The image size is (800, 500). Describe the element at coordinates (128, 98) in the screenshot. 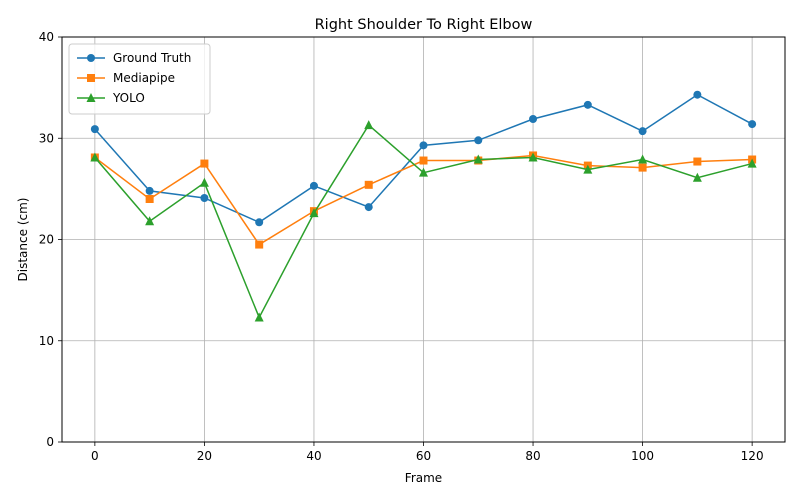

I see `legend-label-yolo: YOLO` at that location.